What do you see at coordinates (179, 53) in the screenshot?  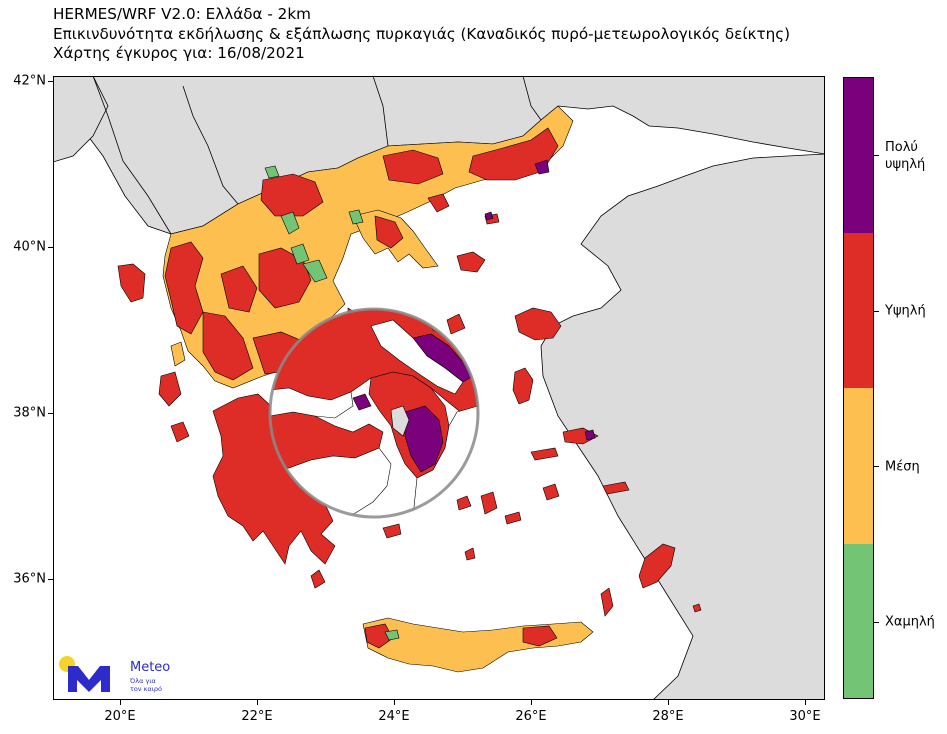 I see `title-line-valid-date: Χάρτης έγκυρος για: 16/08/2021` at bounding box center [179, 53].